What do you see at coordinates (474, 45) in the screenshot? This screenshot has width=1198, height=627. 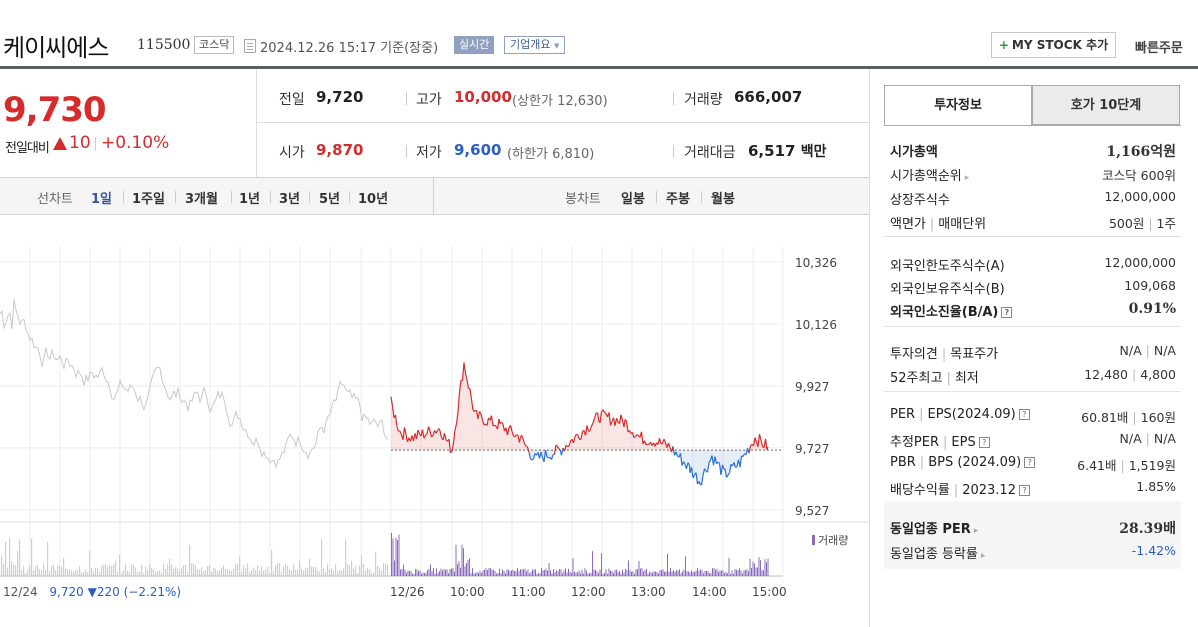 I see `realtime-badge: 실시간` at bounding box center [474, 45].